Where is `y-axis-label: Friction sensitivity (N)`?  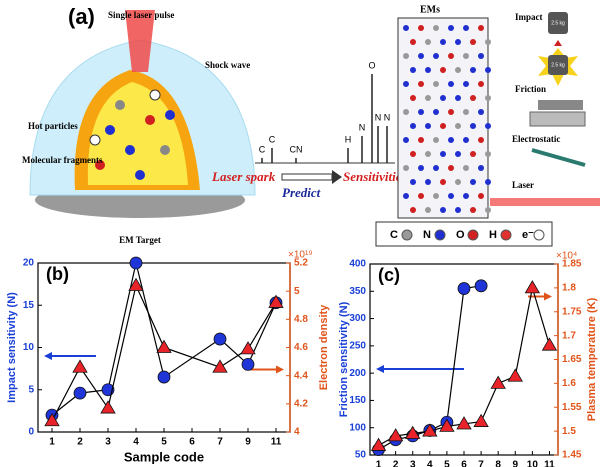 y-axis-label: Friction sensitivity (N) is located at coordinates (344, 359).